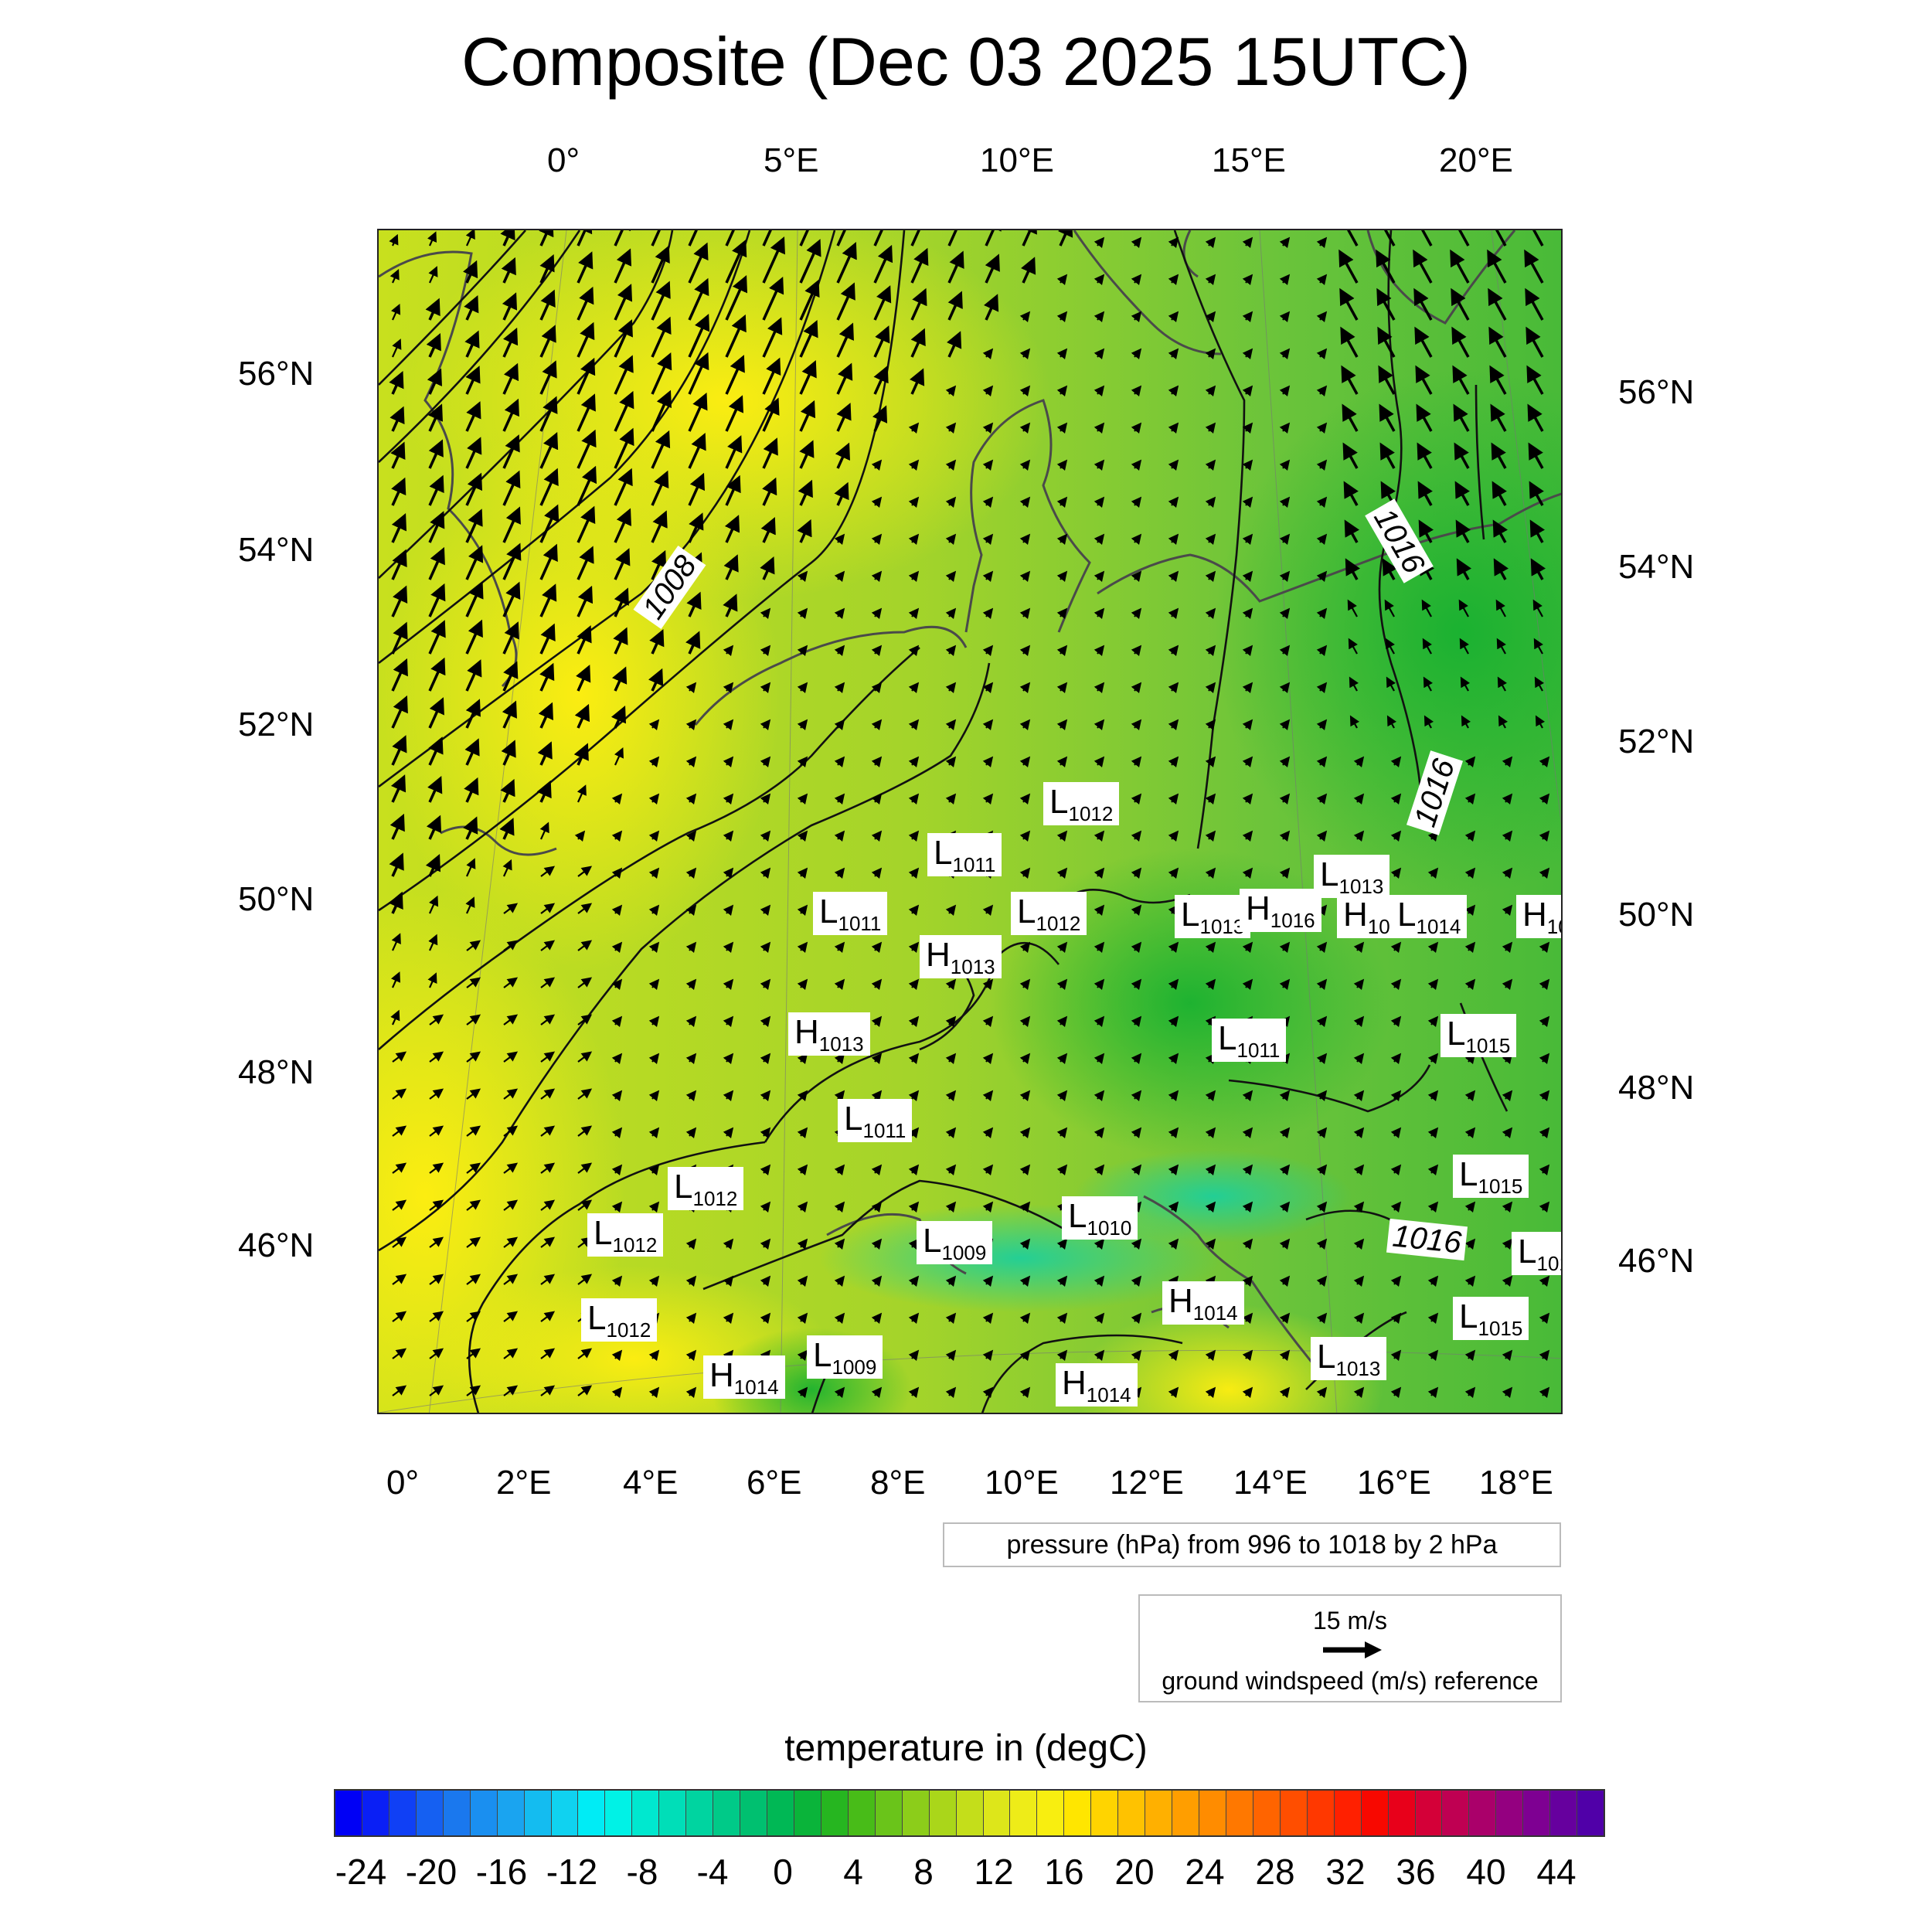  I want to click on wind-reference-speed: 15 m/s, so click(1350, 1621).